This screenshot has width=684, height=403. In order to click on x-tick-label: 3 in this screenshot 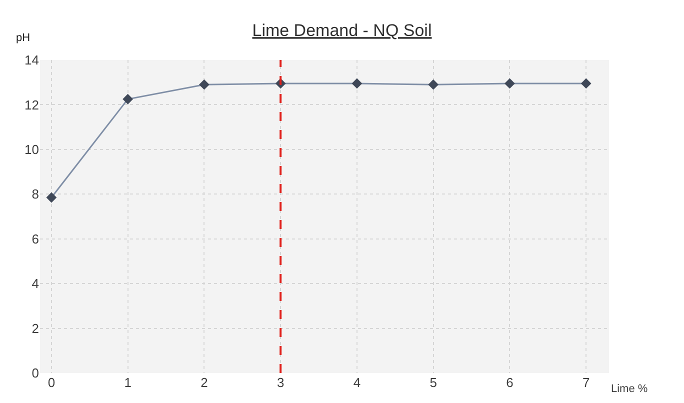, I will do `click(280, 382)`.